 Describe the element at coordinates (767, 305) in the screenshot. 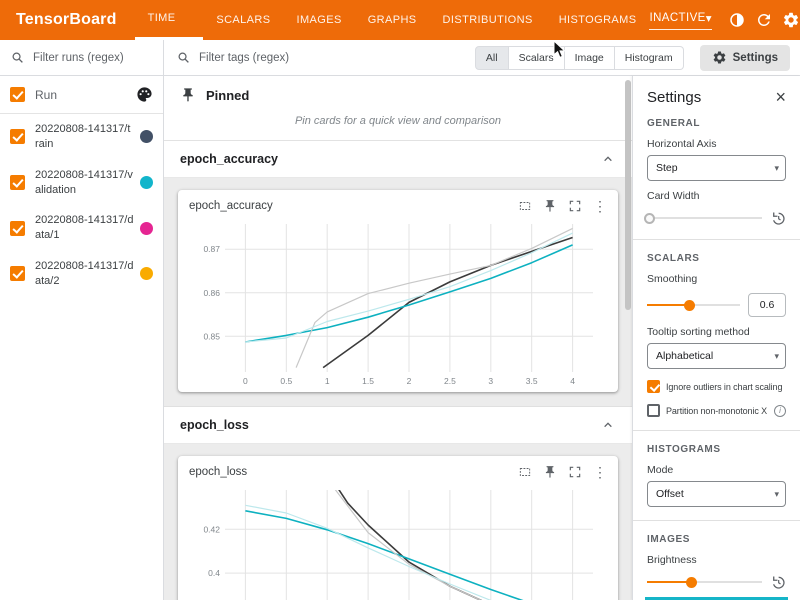

I see `smoothing-value-input` at that location.